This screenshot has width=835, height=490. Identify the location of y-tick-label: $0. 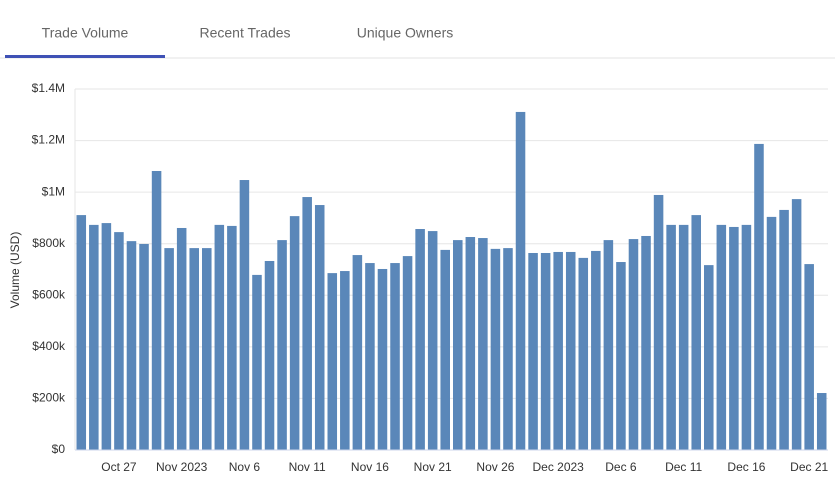
(59, 449).